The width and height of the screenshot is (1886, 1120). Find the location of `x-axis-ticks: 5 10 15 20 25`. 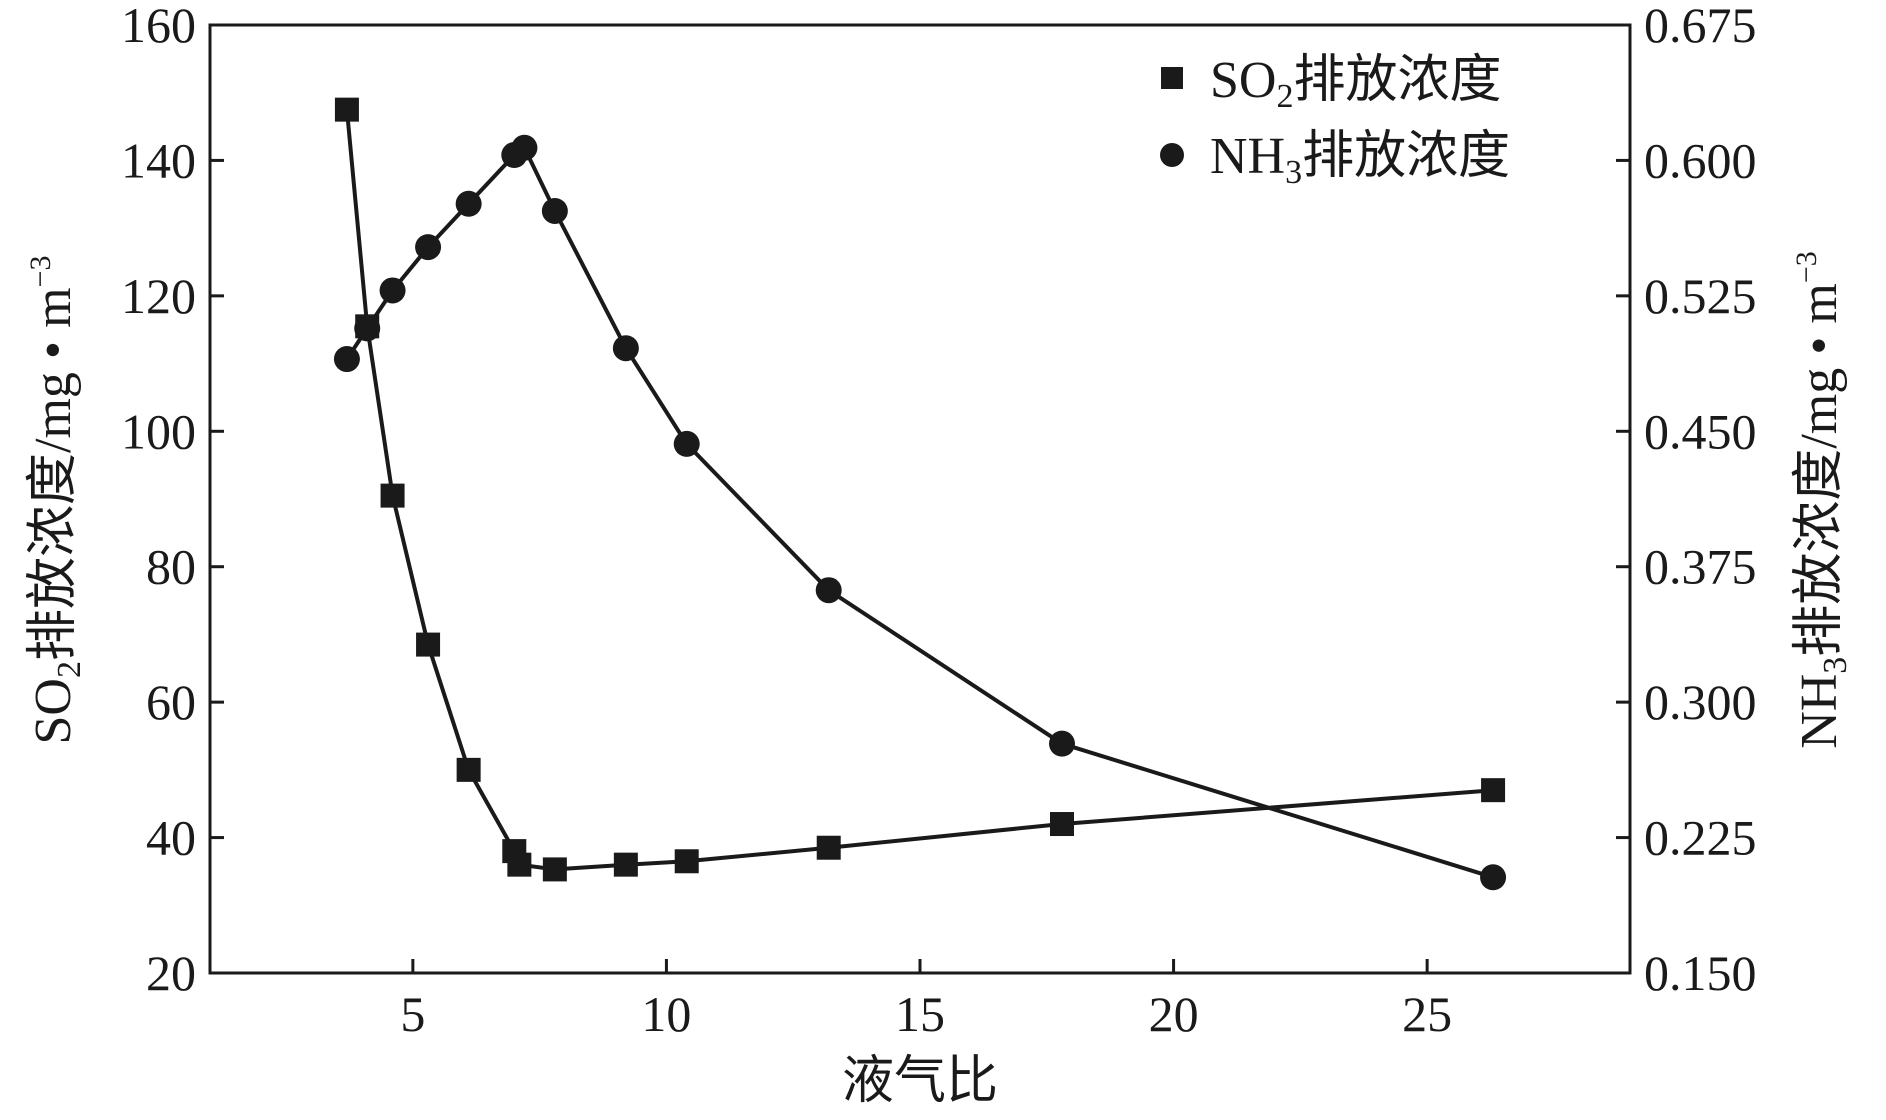

x-axis-ticks: 5 10 15 20 25 is located at coordinates (926, 1000).